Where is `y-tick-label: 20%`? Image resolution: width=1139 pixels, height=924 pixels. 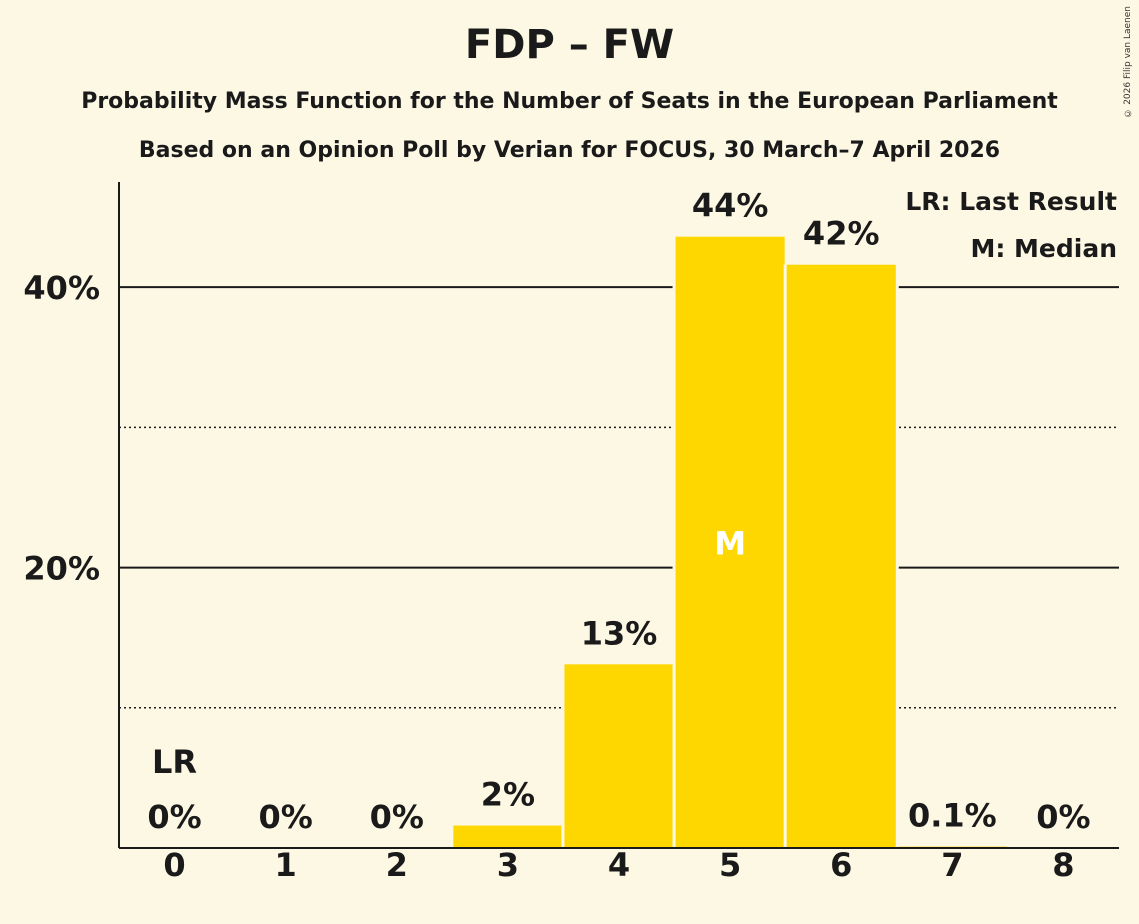 y-tick-label: 20% is located at coordinates (61, 569).